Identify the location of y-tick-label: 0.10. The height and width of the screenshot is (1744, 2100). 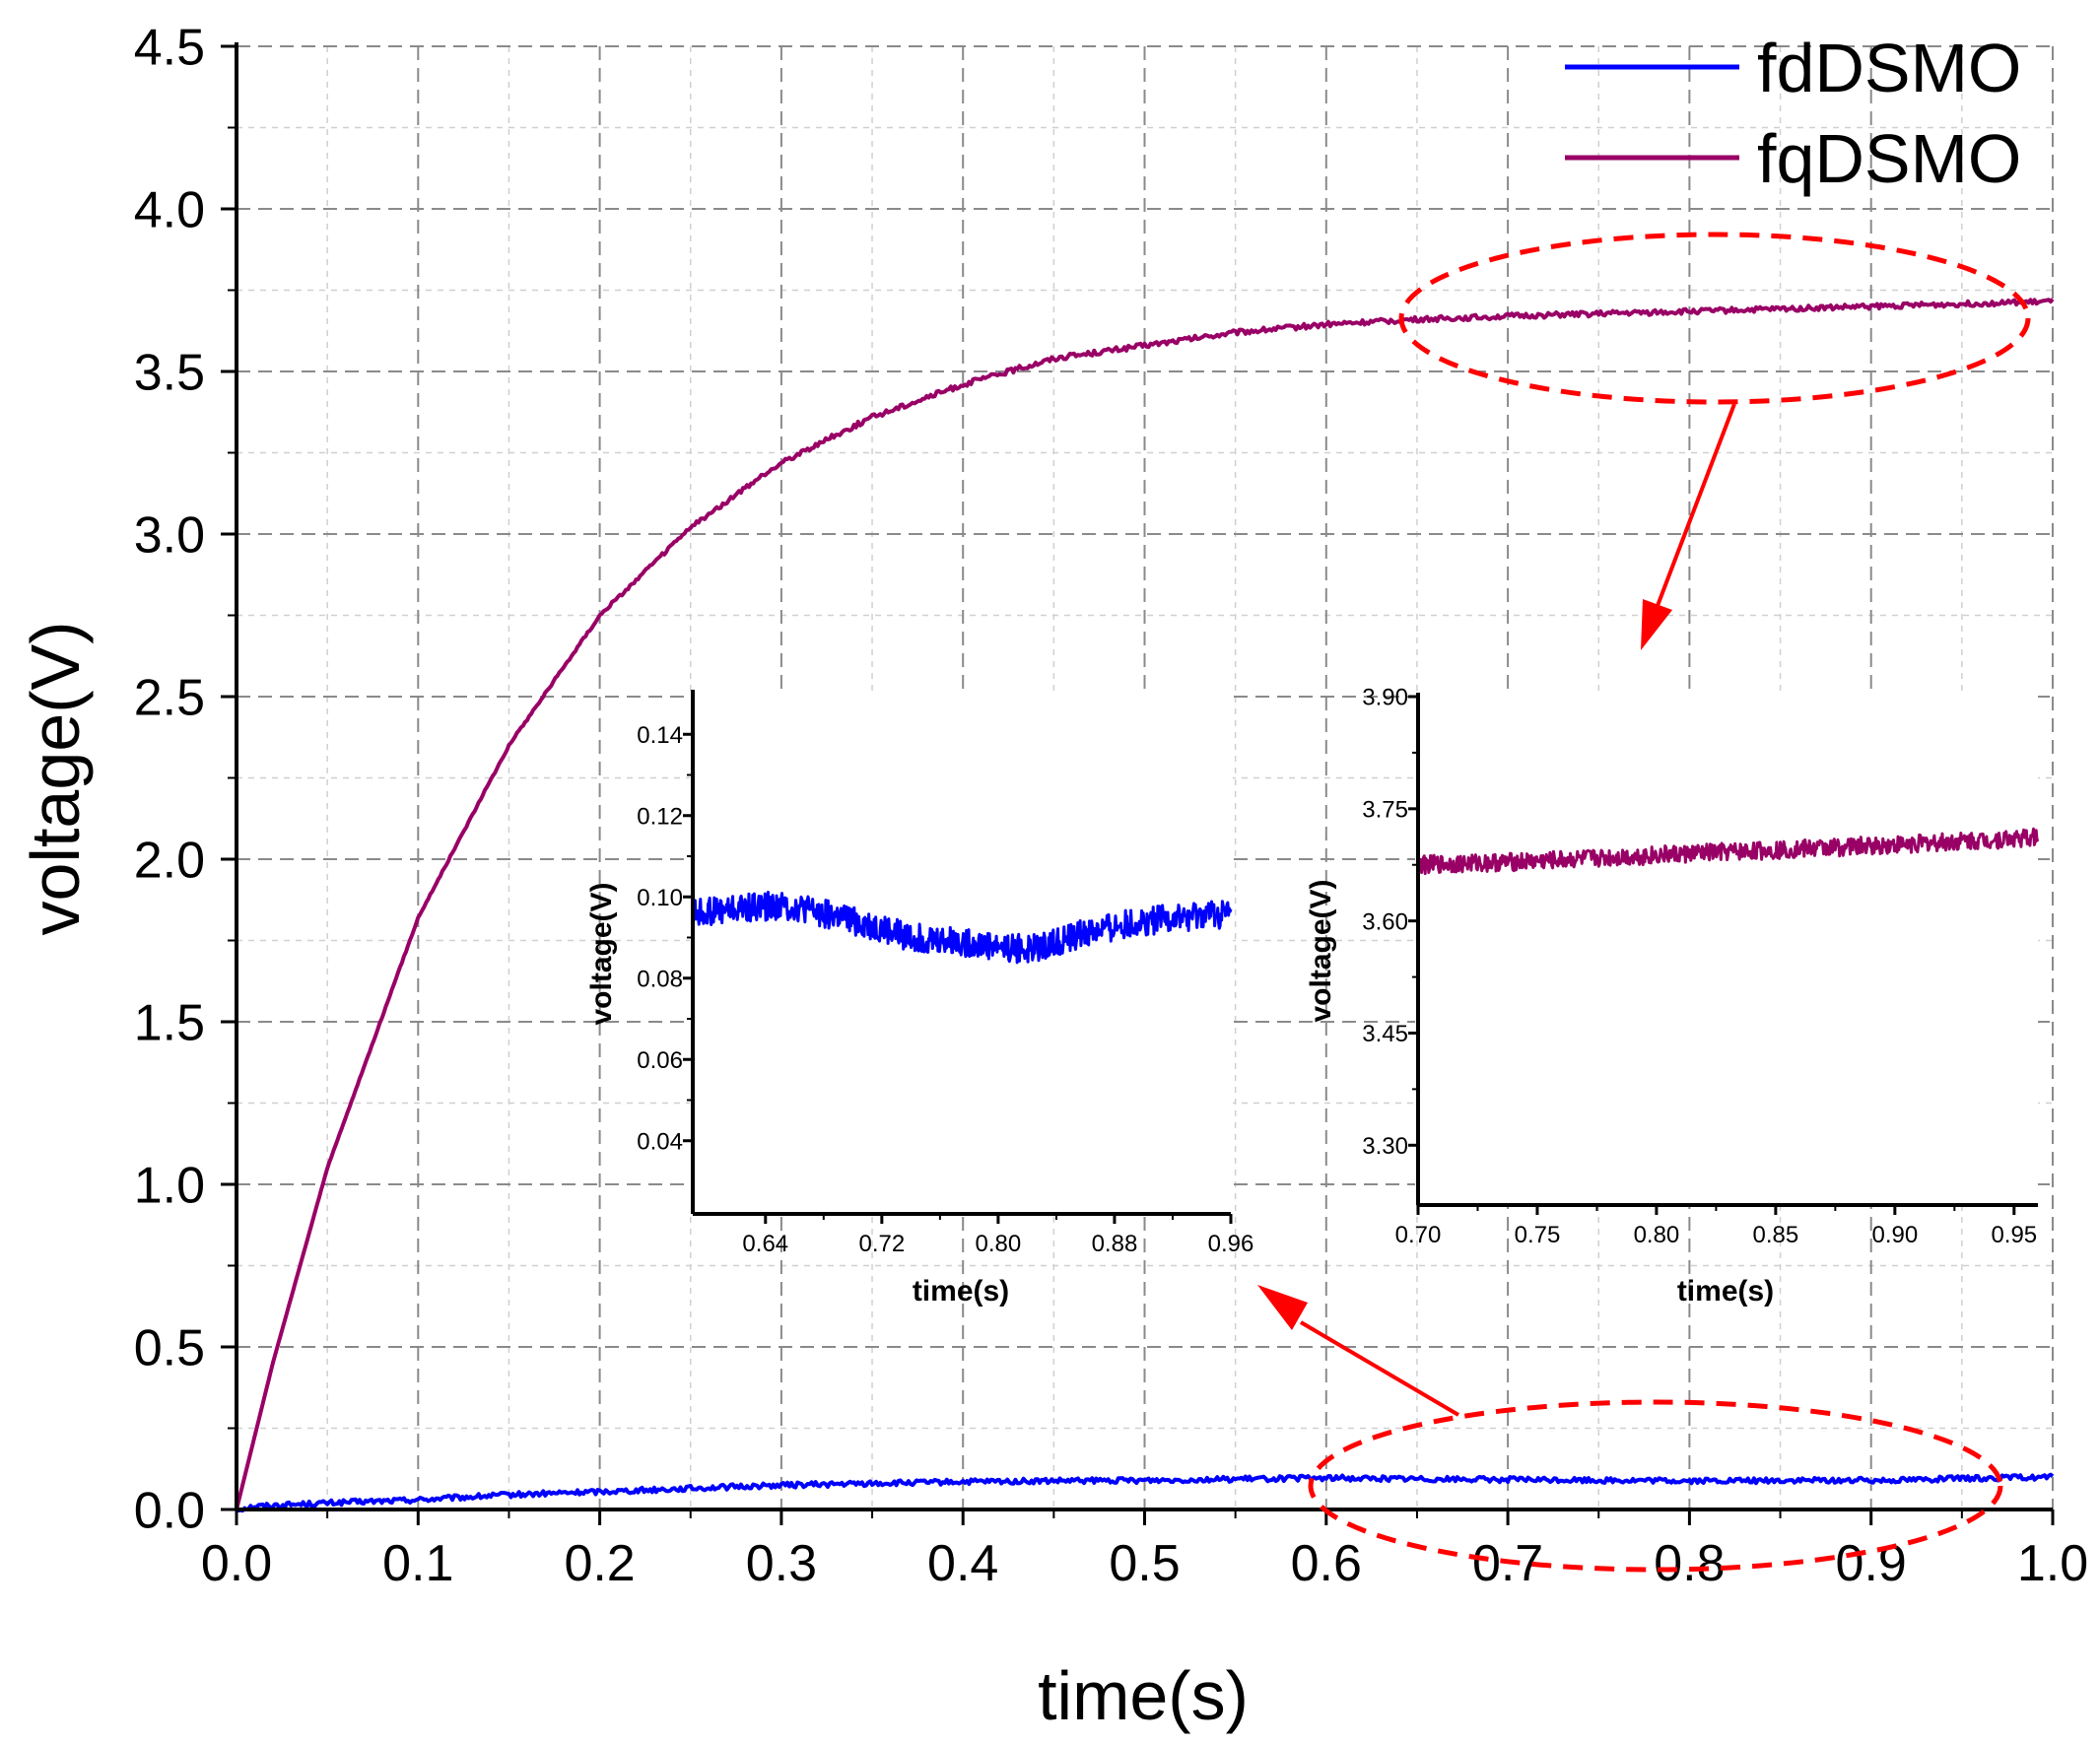
(660, 898).